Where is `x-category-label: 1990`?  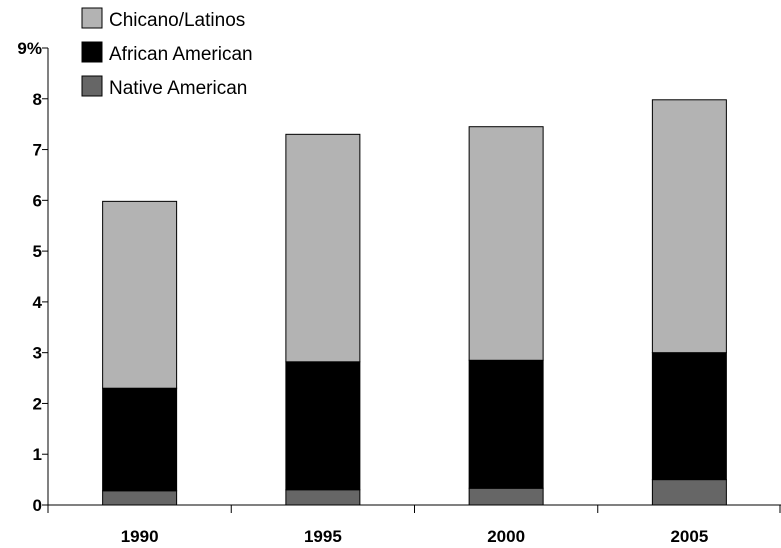 x-category-label: 1990 is located at coordinates (140, 536).